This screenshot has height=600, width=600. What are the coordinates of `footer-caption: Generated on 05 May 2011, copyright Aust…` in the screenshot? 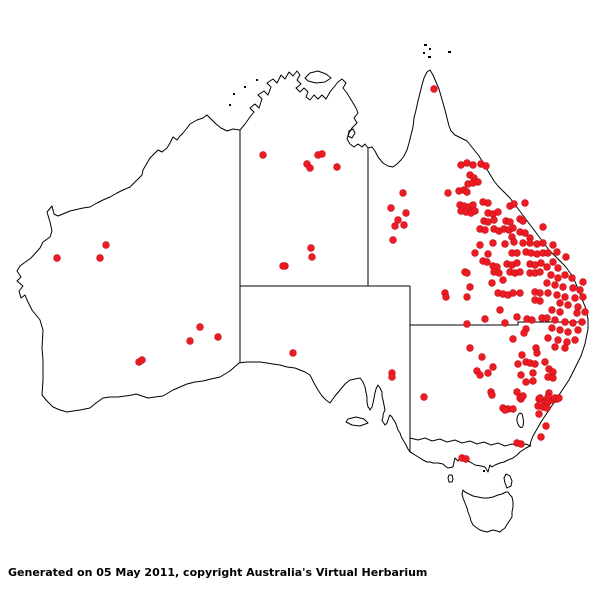 It's located at (218, 572).